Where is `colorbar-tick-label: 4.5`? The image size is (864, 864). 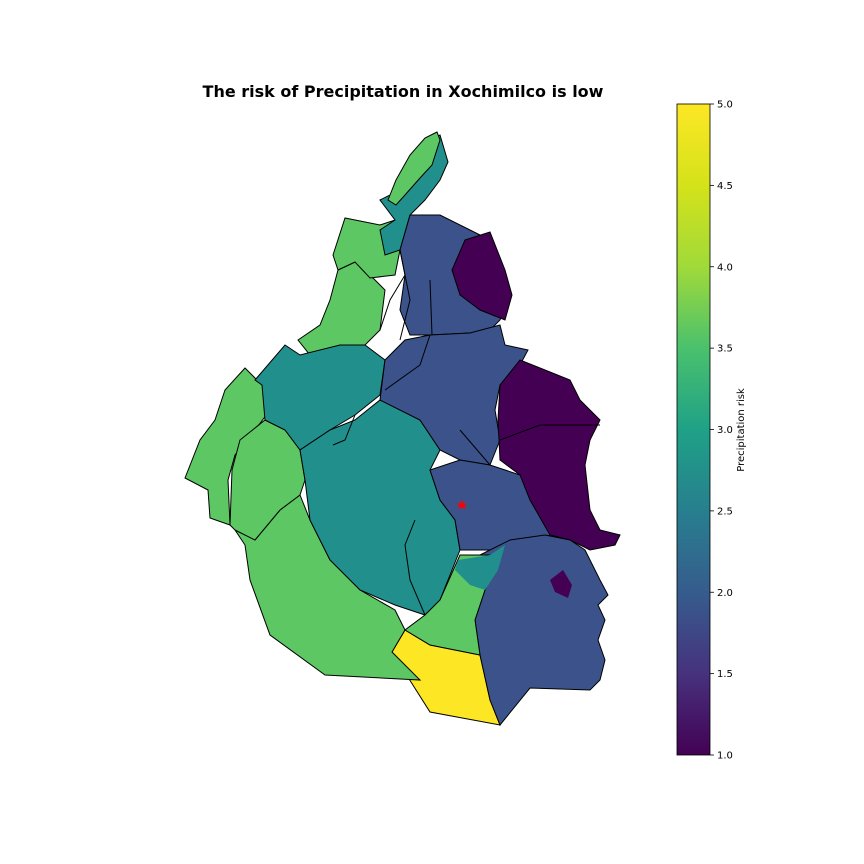 colorbar-tick-label: 4.5 is located at coordinates (725, 186).